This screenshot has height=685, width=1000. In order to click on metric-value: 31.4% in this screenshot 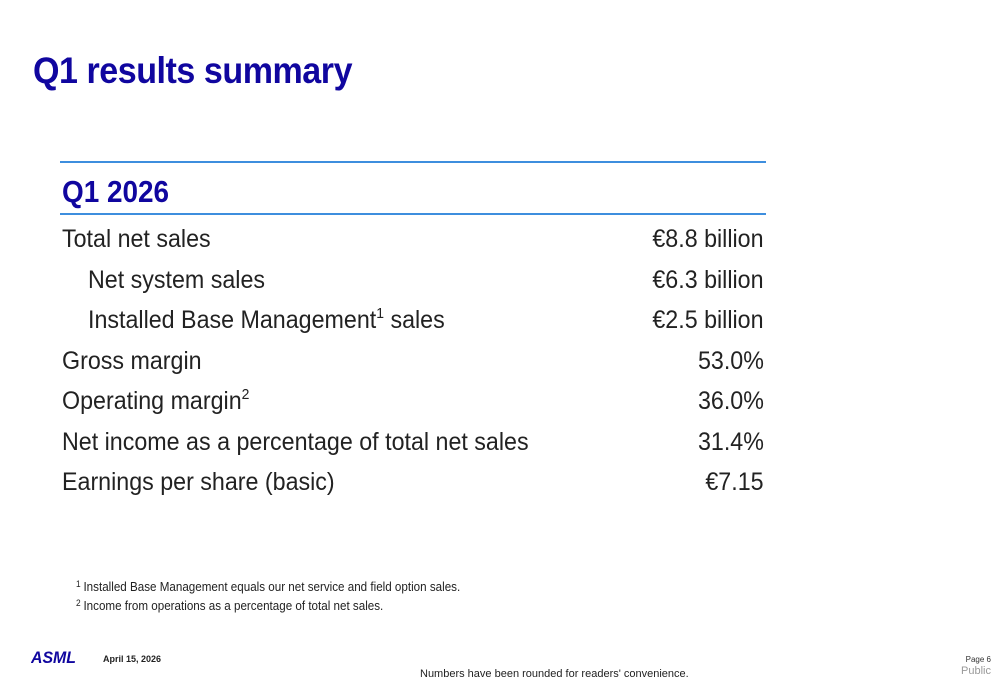, I will do `click(731, 441)`.